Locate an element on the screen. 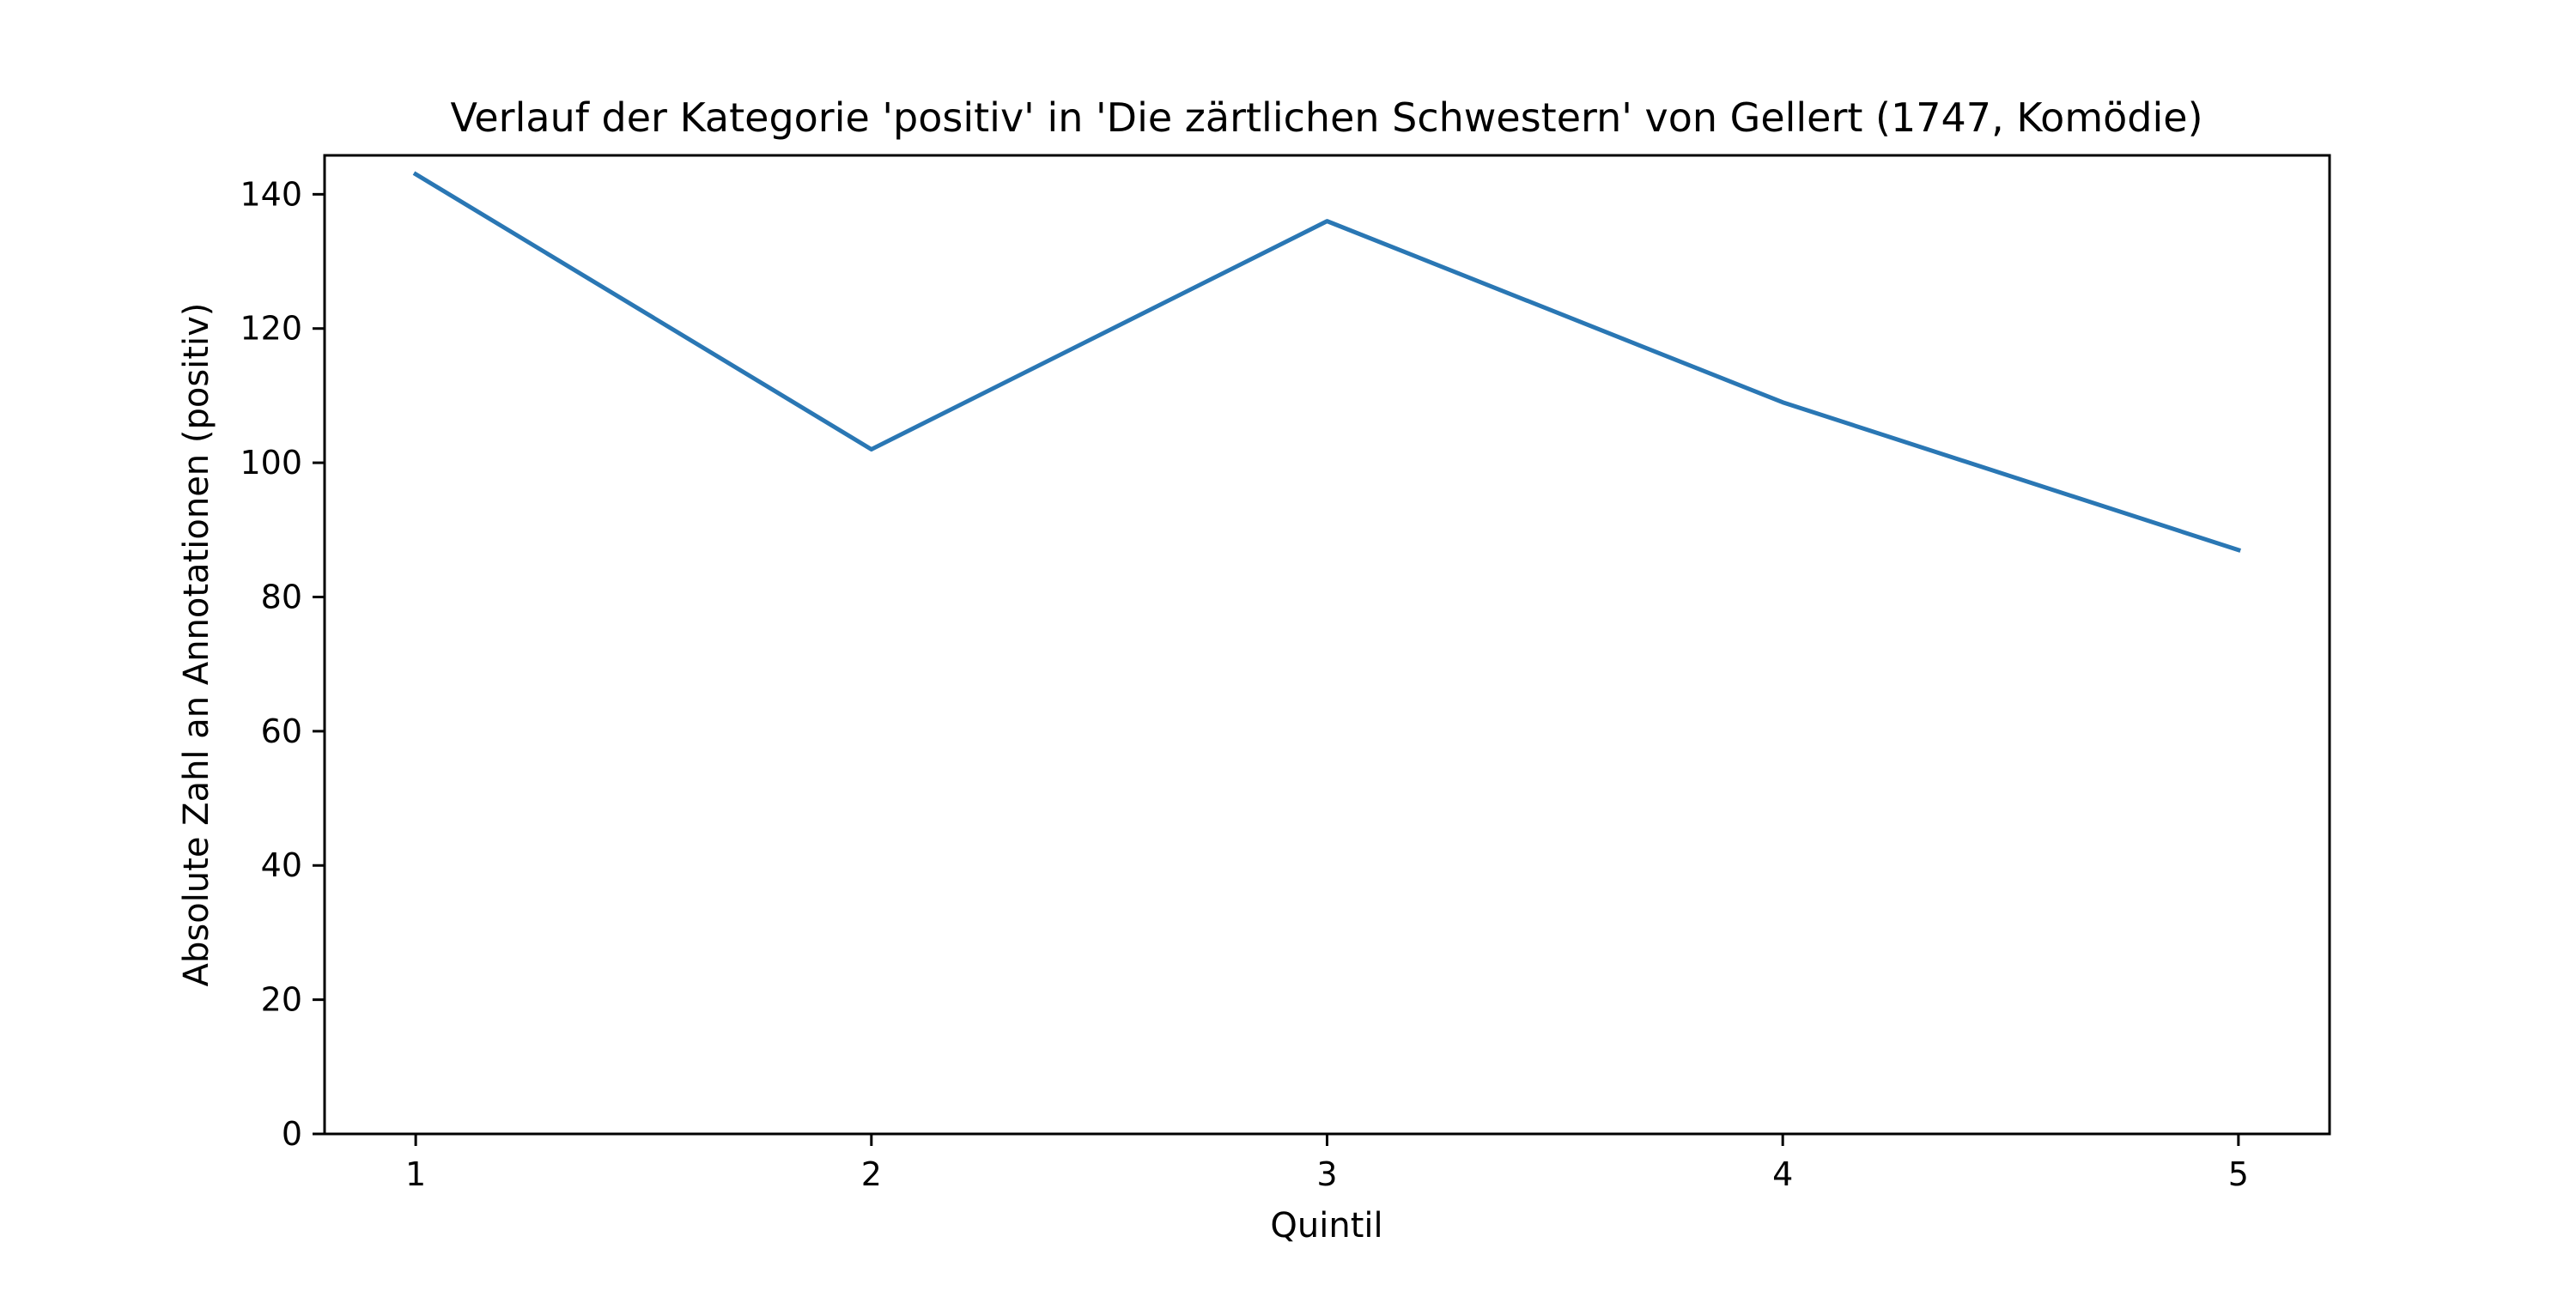  x-tick-label: 2 is located at coordinates (872, 1174).